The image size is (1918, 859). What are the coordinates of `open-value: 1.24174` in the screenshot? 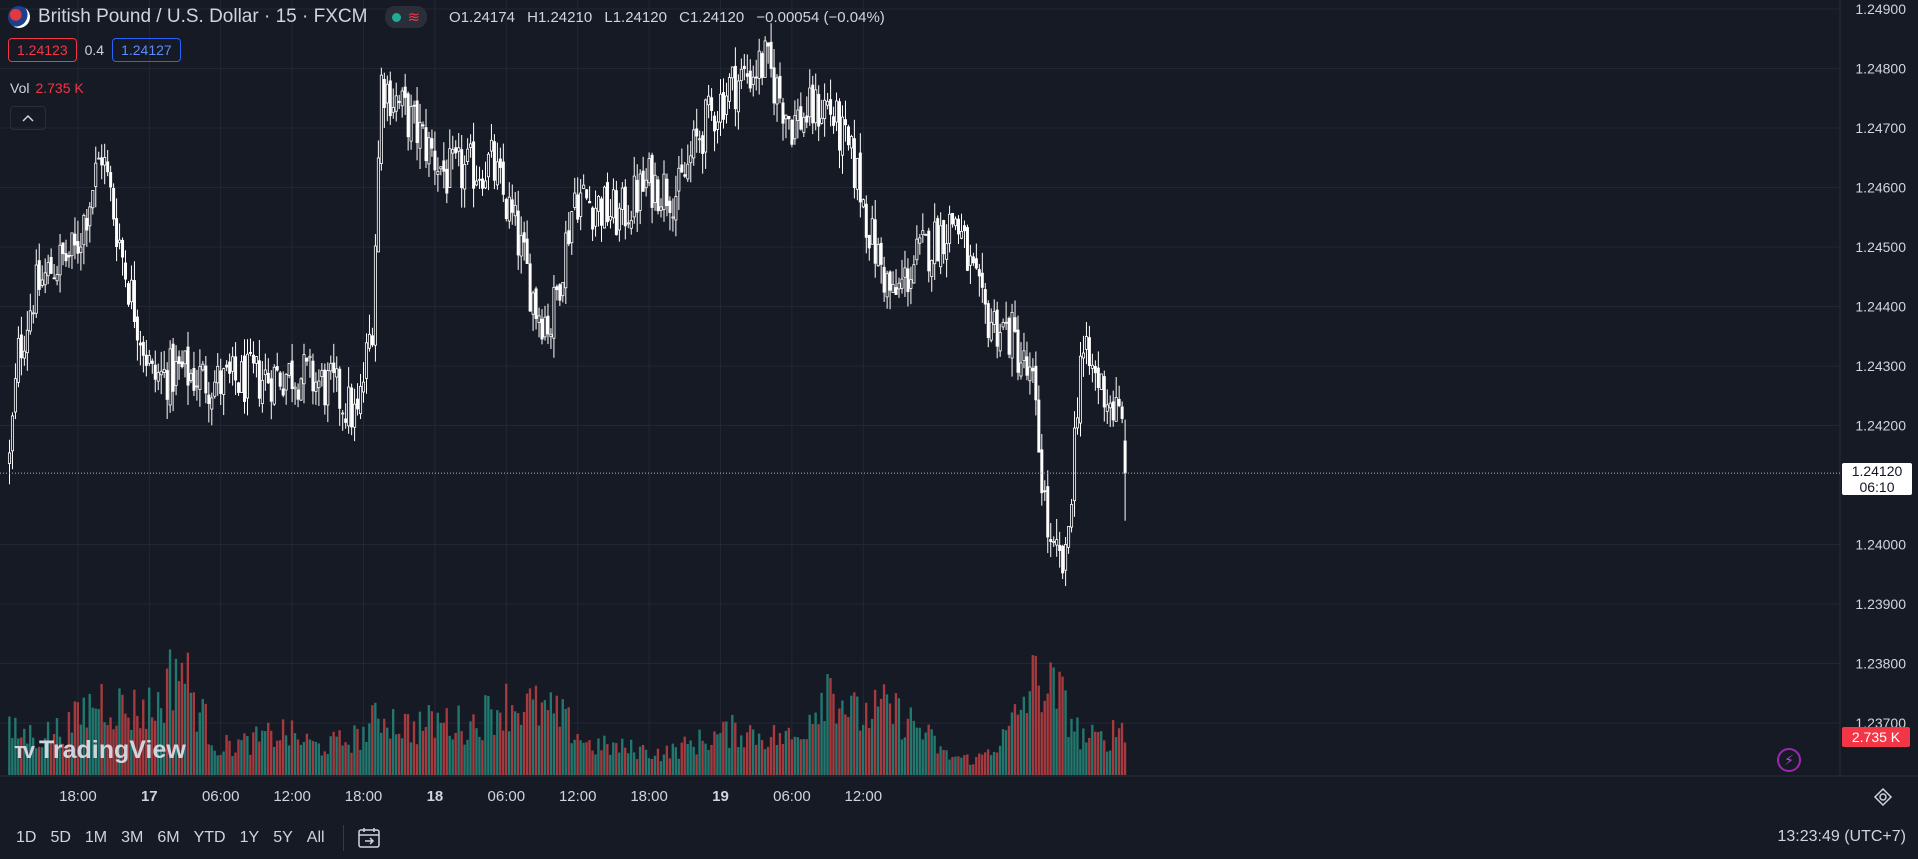 It's located at (487, 17).